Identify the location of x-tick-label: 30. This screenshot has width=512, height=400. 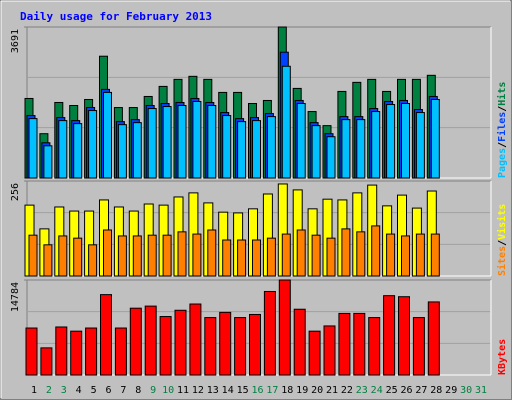
(466, 390).